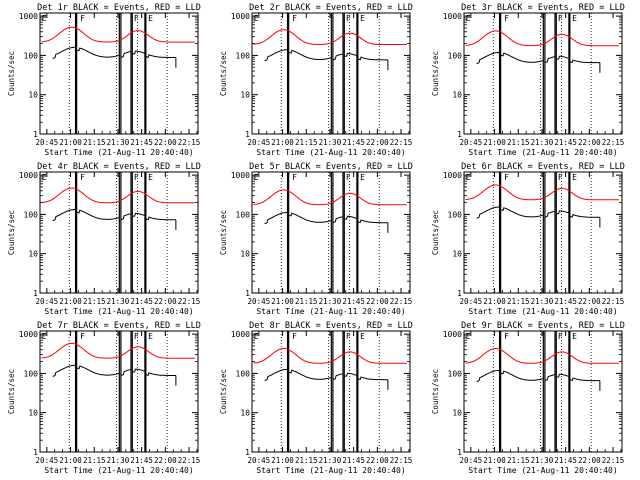 The width and height of the screenshot is (640, 480). I want to click on panel-title: Det 6r BLACK = Events, RED = LLD, so click(543, 167).